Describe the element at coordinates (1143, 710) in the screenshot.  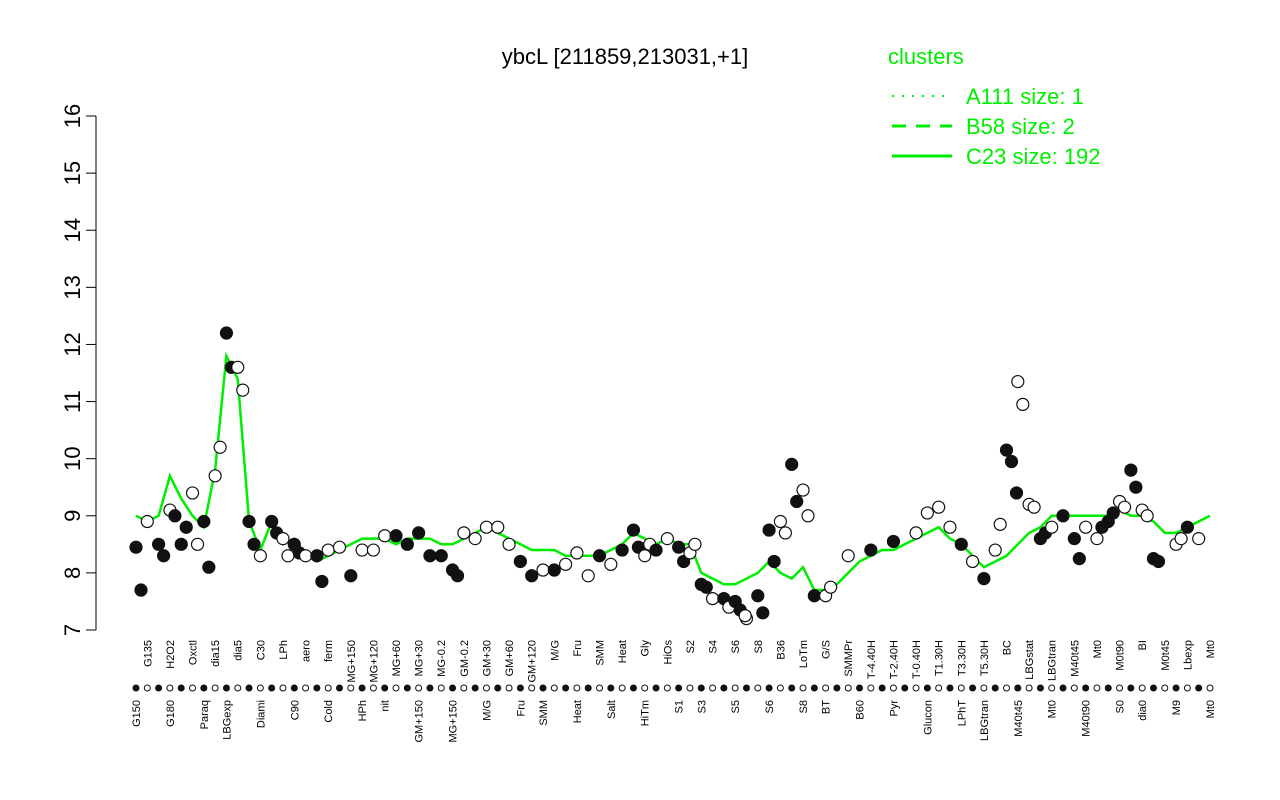
I see `x-tick-label-lower: dia0` at that location.